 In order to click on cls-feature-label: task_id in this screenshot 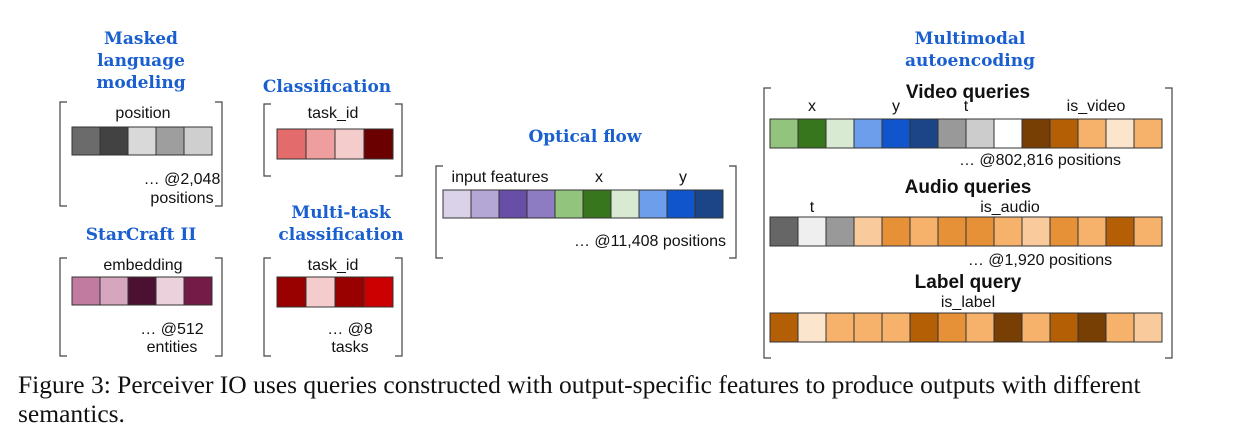, I will do `click(333, 113)`.